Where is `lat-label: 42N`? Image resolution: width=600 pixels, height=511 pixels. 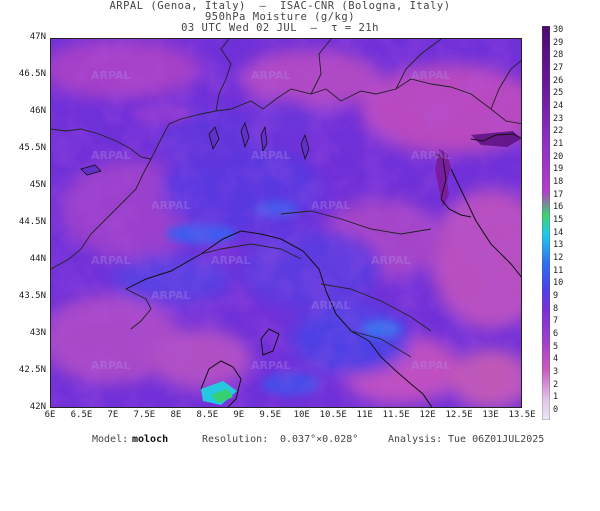 lat-label: 42N is located at coordinates (37, 407).